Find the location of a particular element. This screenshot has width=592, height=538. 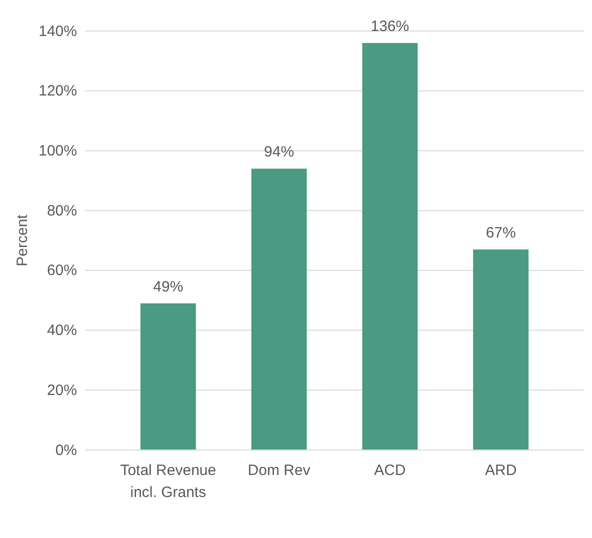

y-tick-label: 20% is located at coordinates (61, 390).